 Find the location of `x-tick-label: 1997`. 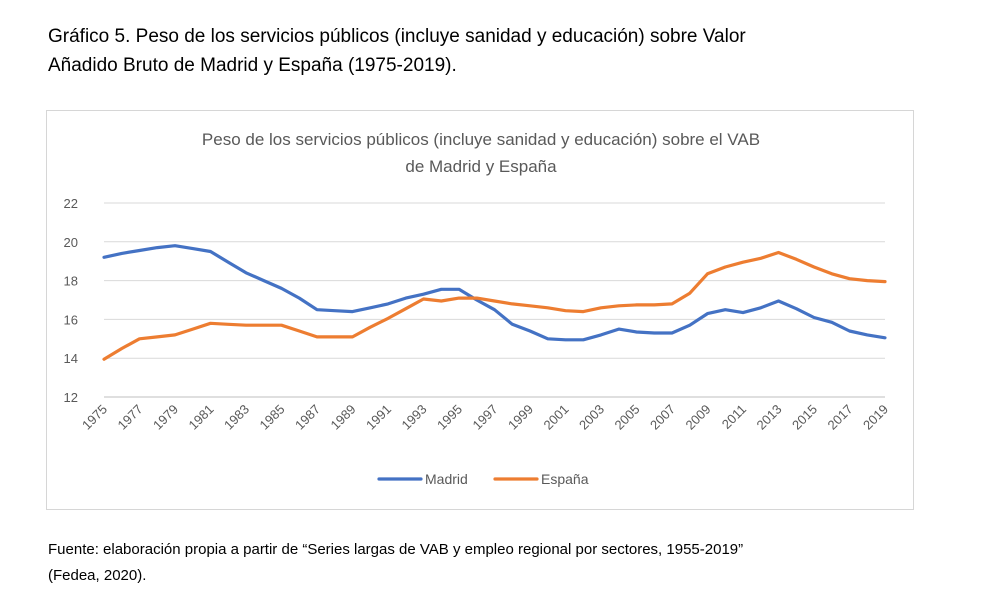

x-tick-label: 1997 is located at coordinates (485, 417).